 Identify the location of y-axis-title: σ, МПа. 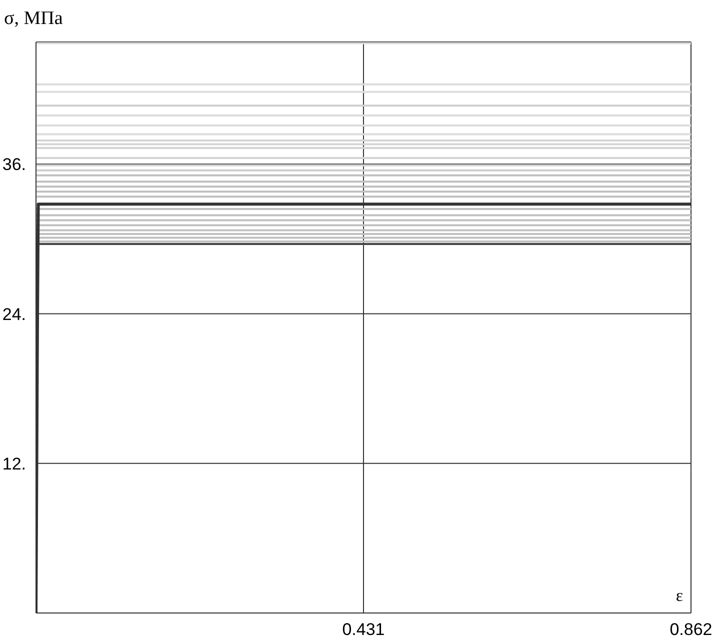
(33, 19).